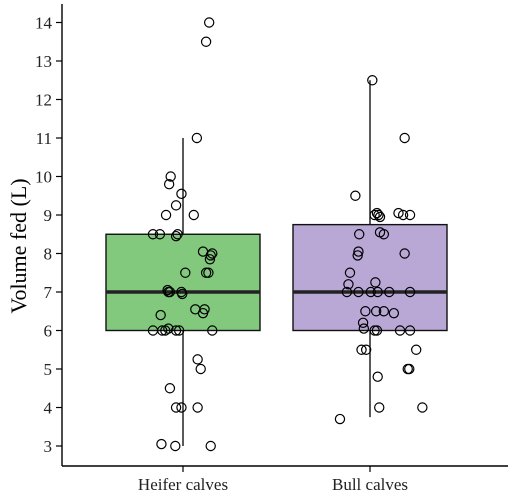 The height and width of the screenshot is (495, 510). What do you see at coordinates (48, 254) in the screenshot?
I see `y-tick-label: 8` at bounding box center [48, 254].